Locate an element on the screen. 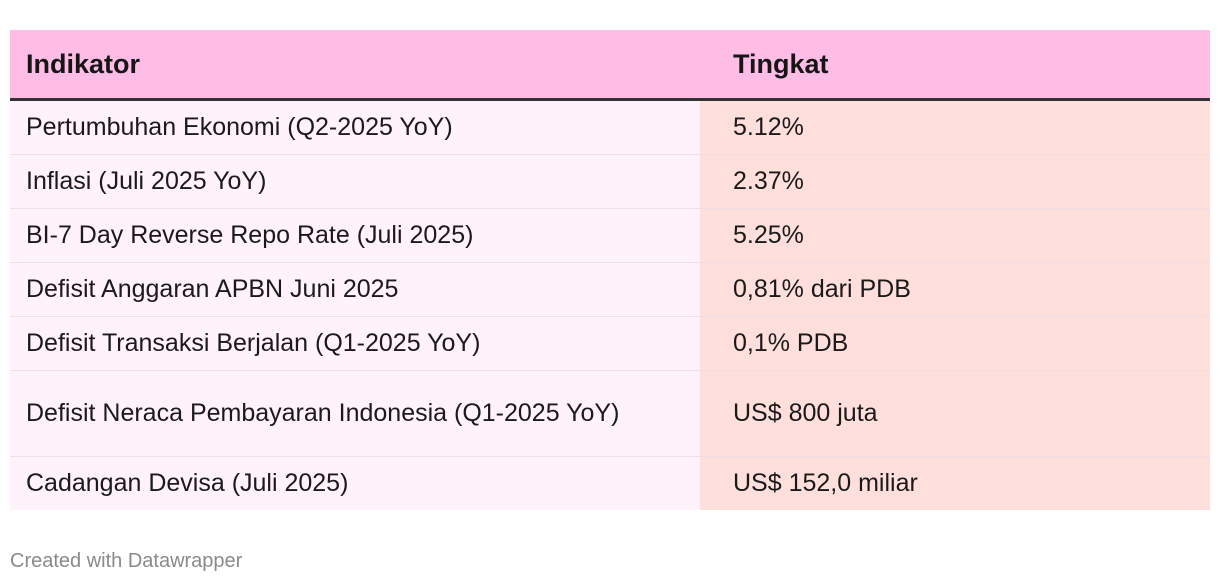 The height and width of the screenshot is (586, 1220). value-cell: 2.37% is located at coordinates (955, 181).